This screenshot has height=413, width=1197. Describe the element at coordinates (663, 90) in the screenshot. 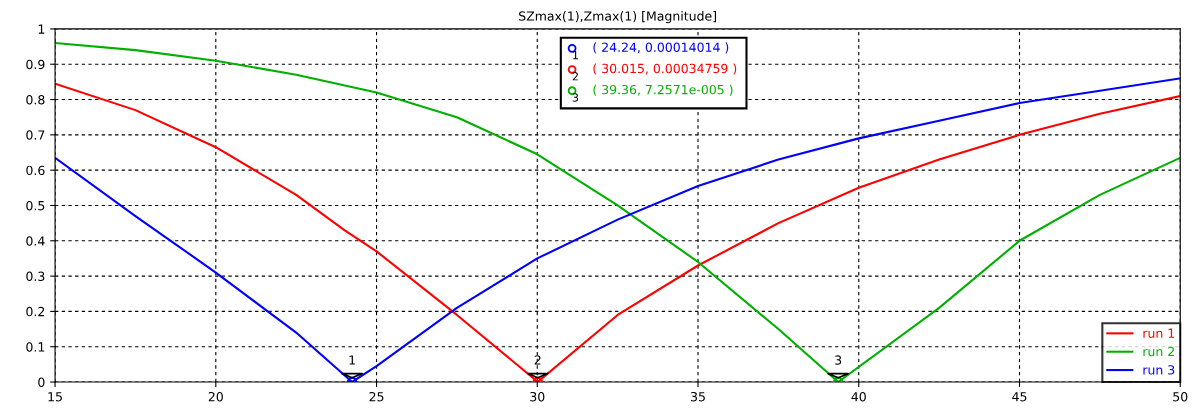

I see `annotation: ( 39.36, 7.2571e-005 )` at that location.